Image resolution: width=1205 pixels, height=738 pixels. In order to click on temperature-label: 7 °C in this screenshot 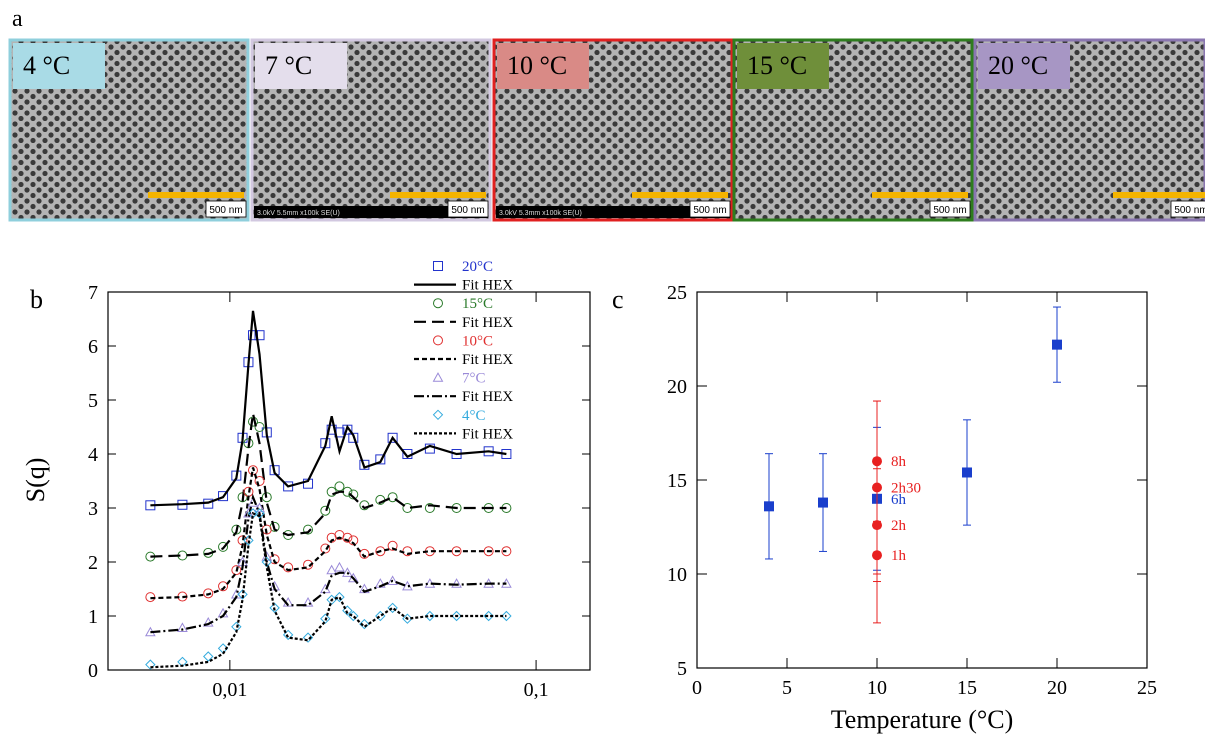, I will do `click(288, 65)`.